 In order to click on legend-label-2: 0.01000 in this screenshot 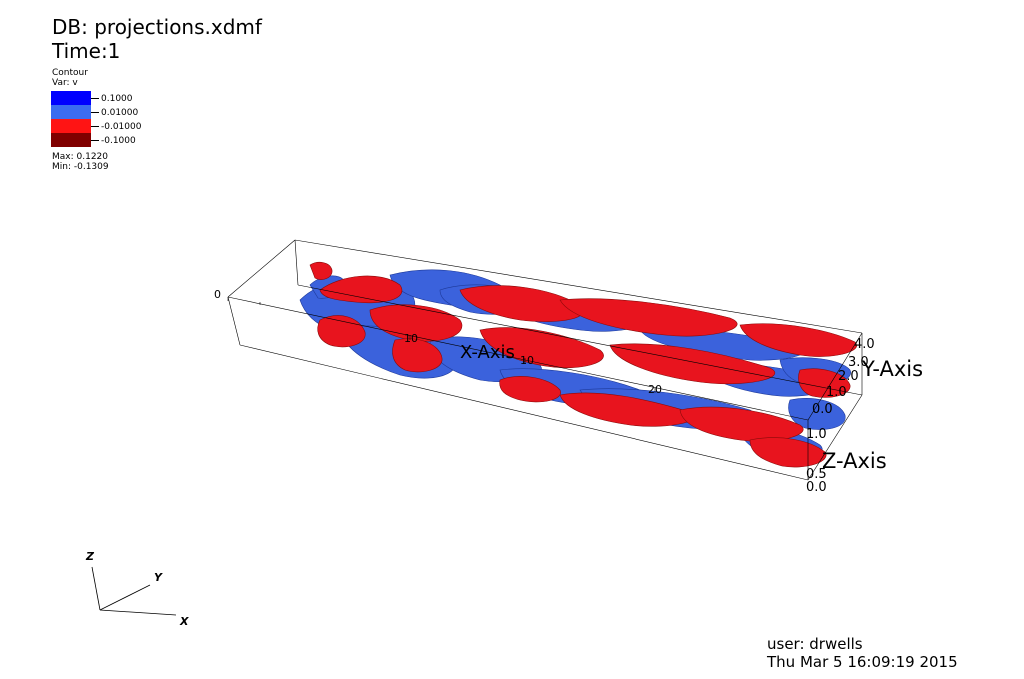, I will do `click(120, 113)`.